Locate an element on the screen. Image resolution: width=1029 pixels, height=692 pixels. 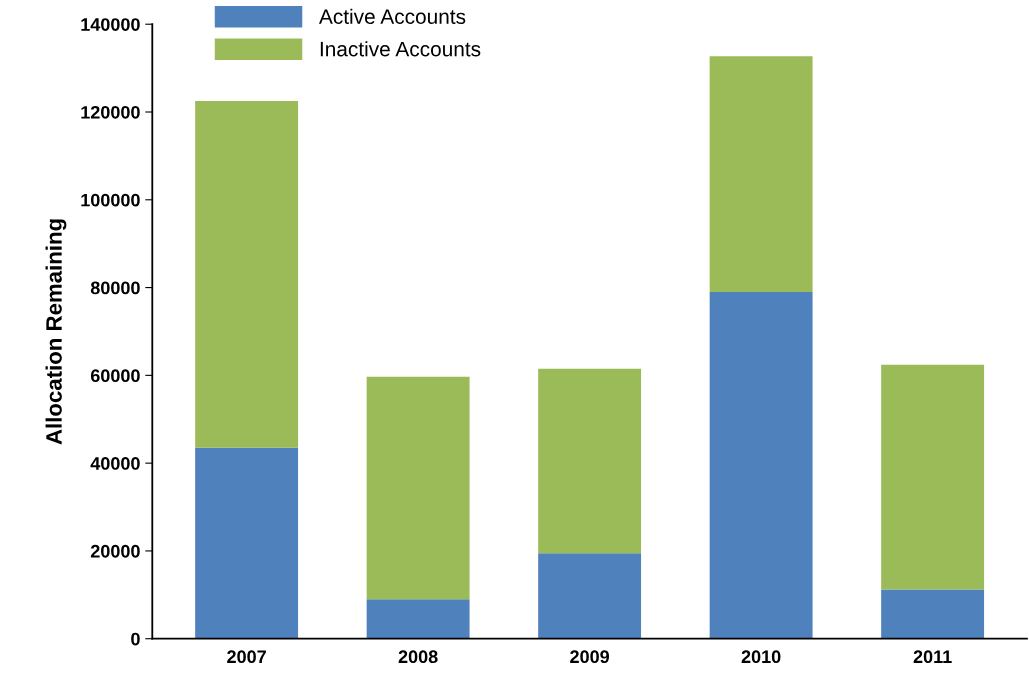
y-tick-label: 80000 is located at coordinates (115, 288).